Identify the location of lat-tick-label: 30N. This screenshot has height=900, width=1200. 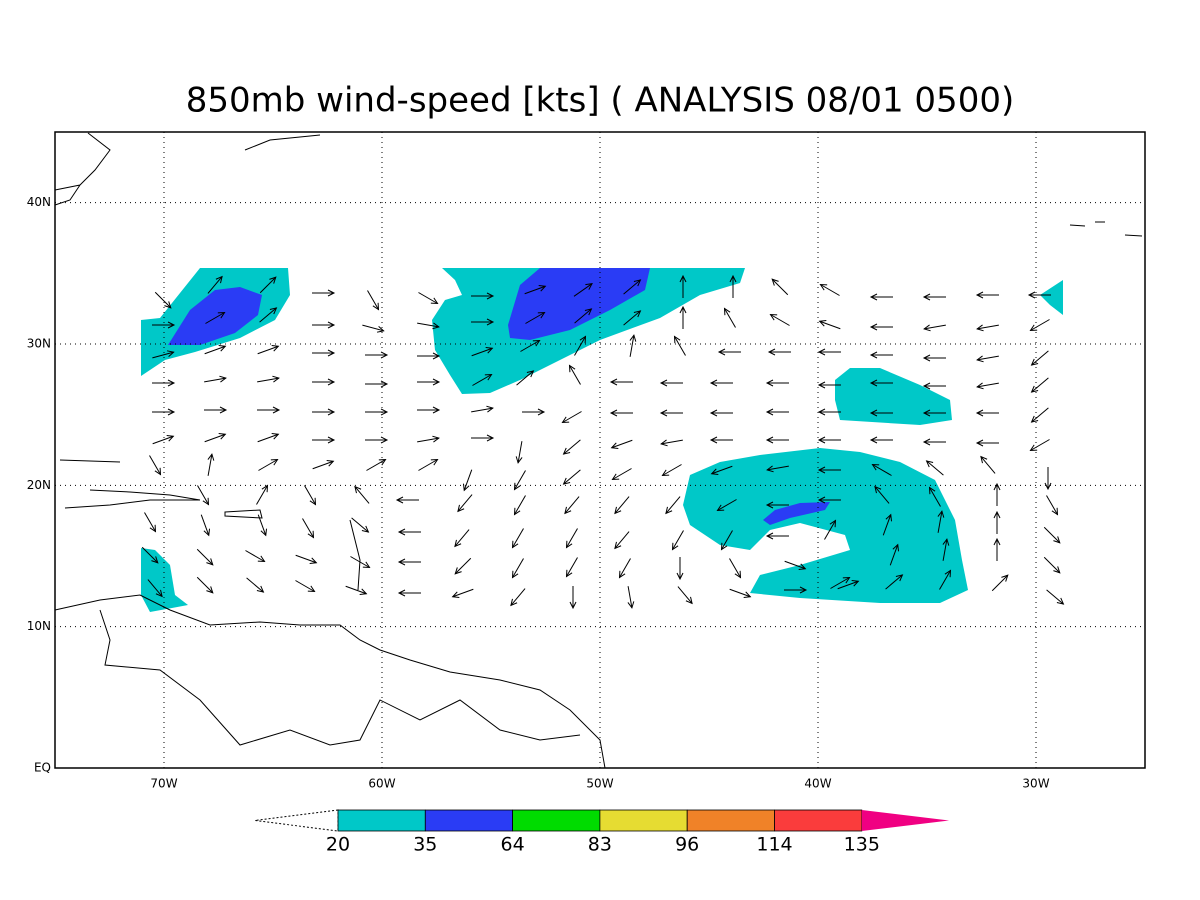
(39, 344).